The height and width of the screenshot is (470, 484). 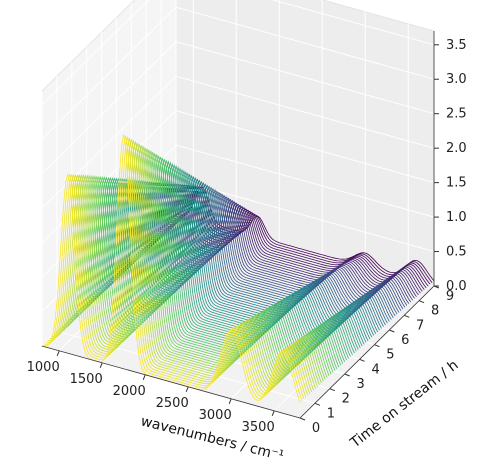 What do you see at coordinates (346, 399) in the screenshot?
I see `y-tick-label: 2` at bounding box center [346, 399].